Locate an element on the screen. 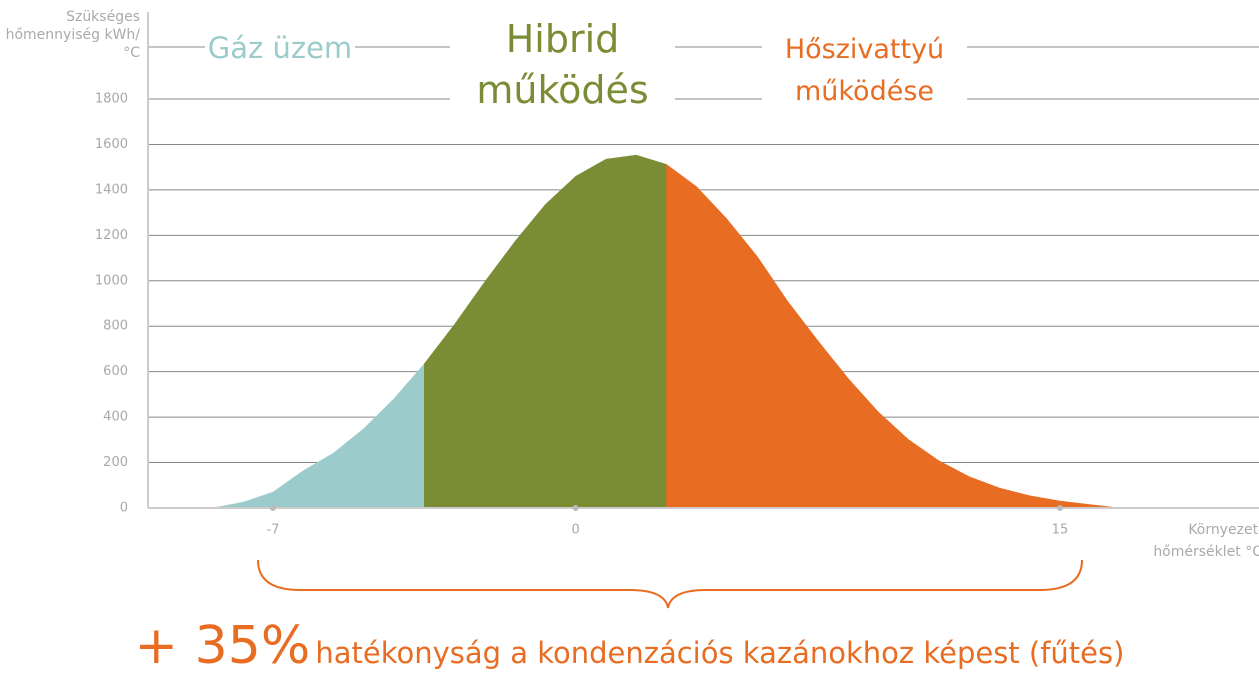 This screenshot has height=678, width=1259. y-tick-label: 600 is located at coordinates (115, 371).